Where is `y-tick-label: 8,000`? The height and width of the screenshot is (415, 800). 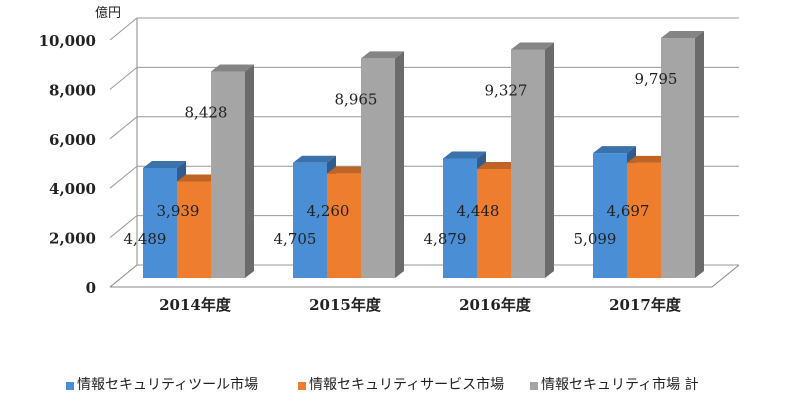
y-tick-label: 8,000 is located at coordinates (72, 90).